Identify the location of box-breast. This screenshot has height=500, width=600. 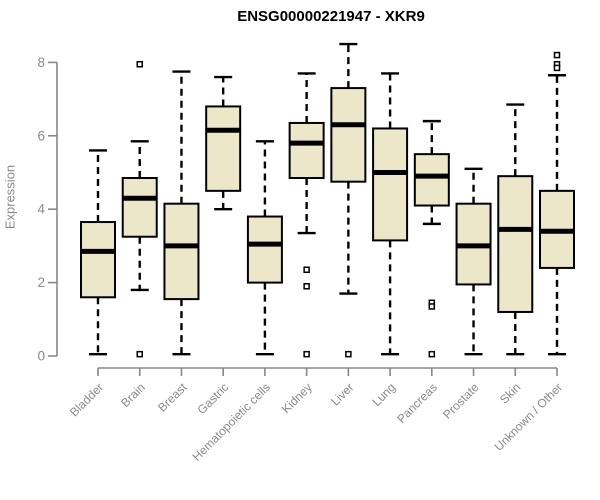
(181, 251).